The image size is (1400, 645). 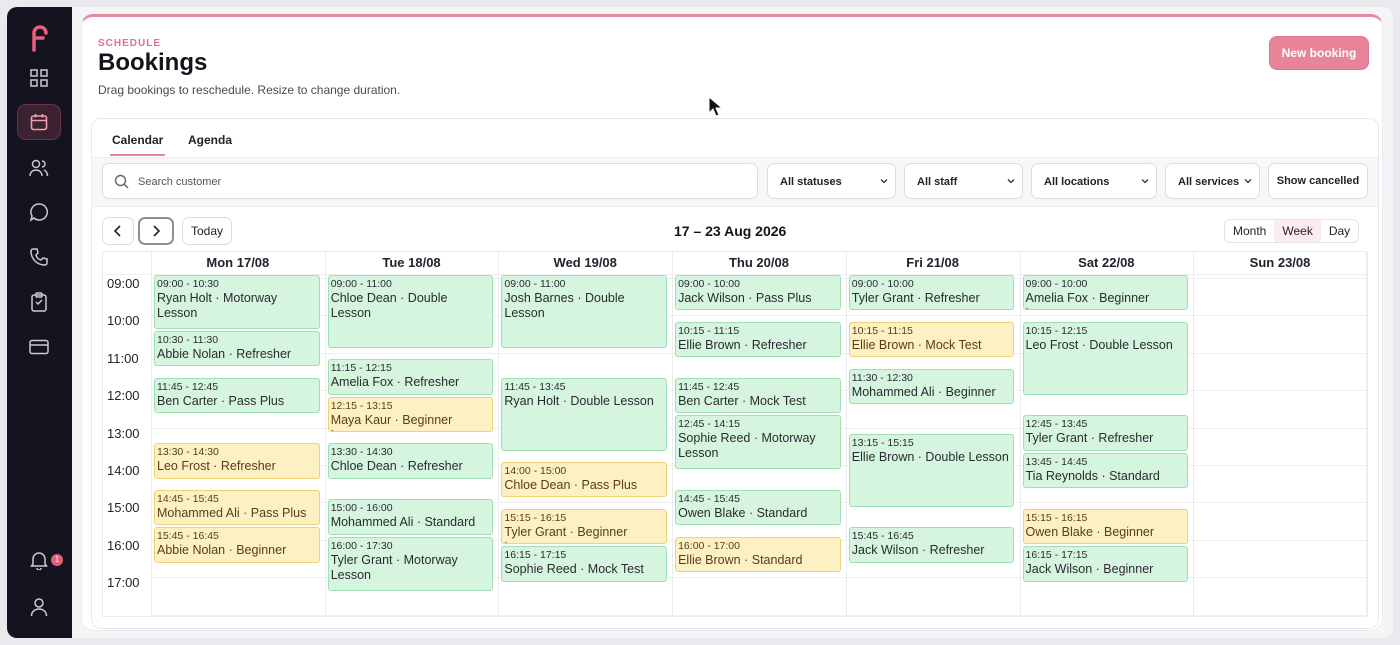 I want to click on hour-label: 15:00, so click(x=123, y=508).